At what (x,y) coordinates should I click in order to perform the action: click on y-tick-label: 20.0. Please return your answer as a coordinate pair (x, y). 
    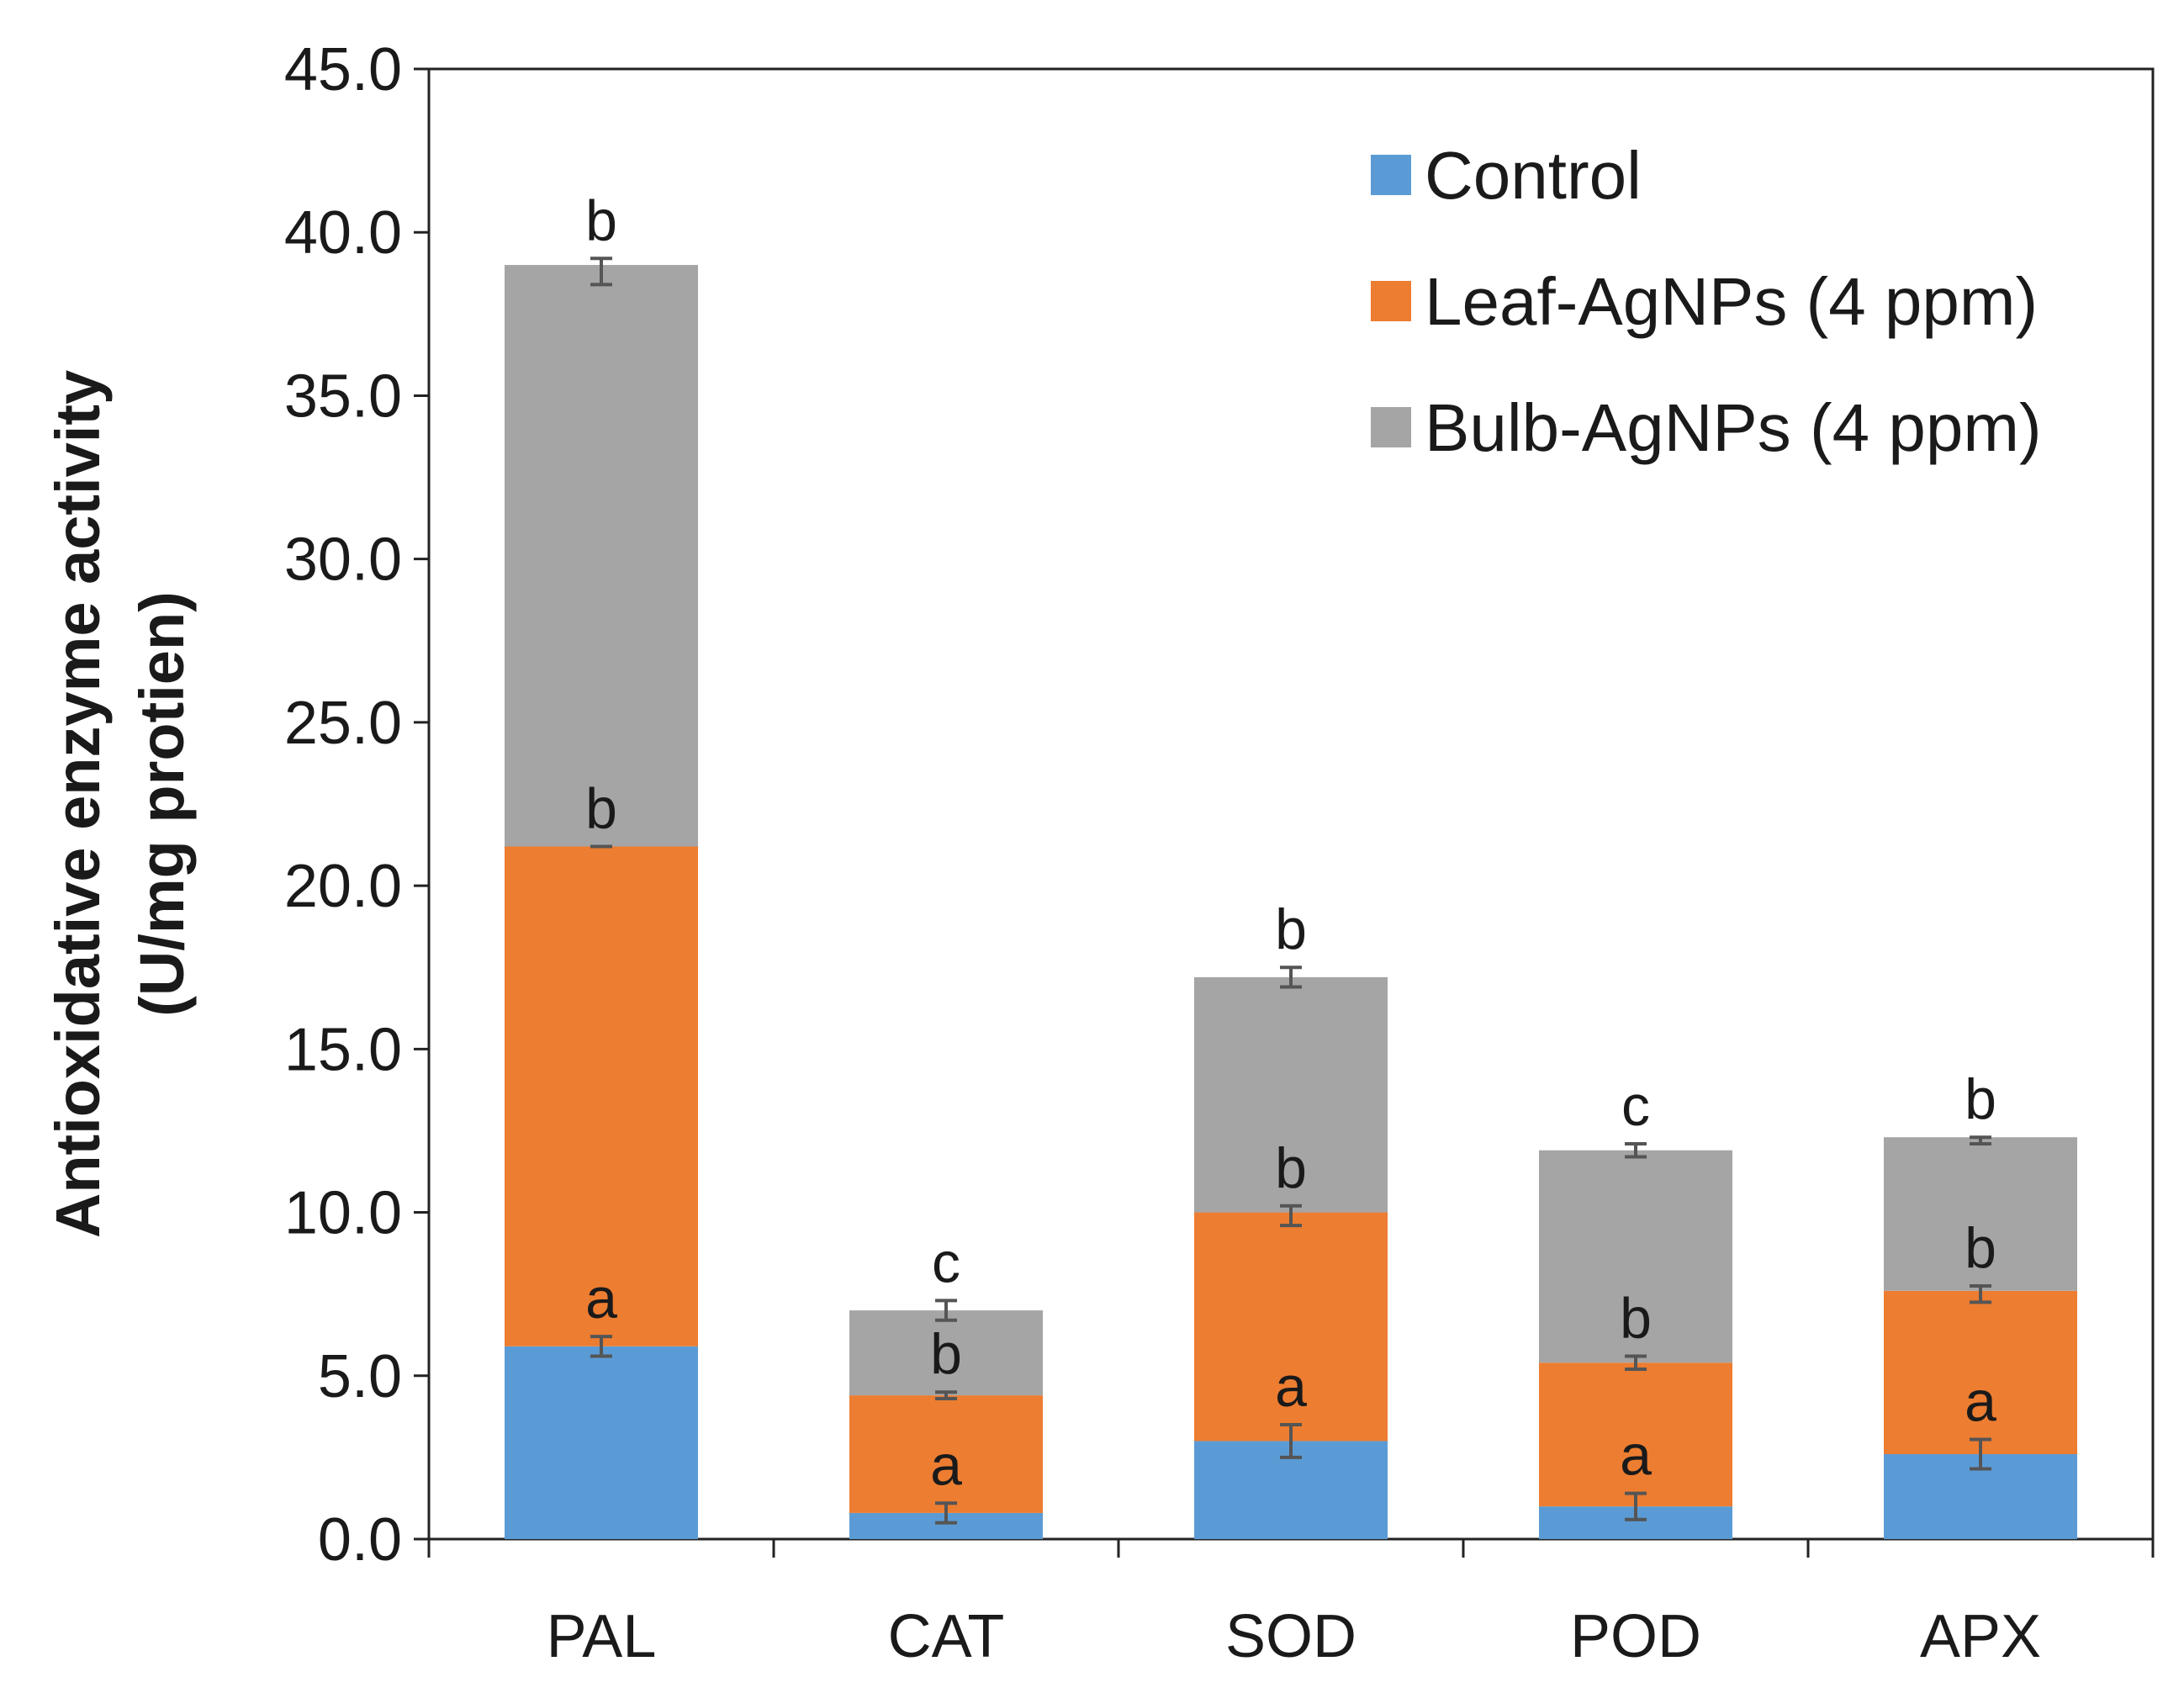
    Looking at the image, I should click on (343, 886).